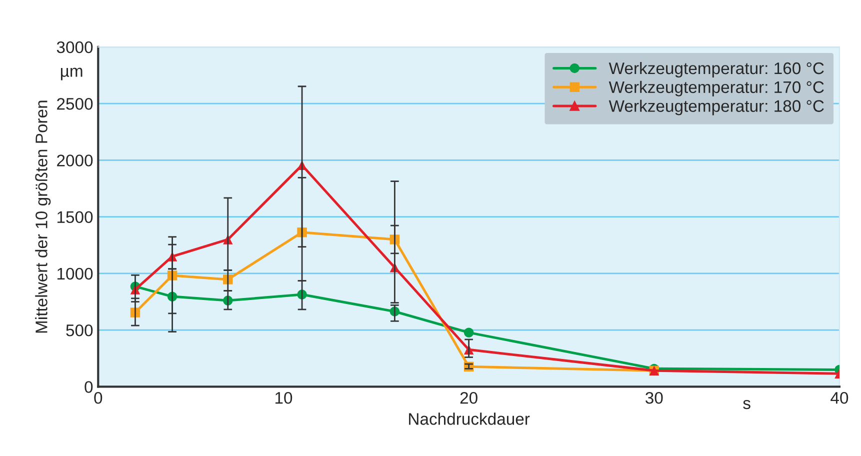  I want to click on y-tick-label: 0, so click(88, 387).